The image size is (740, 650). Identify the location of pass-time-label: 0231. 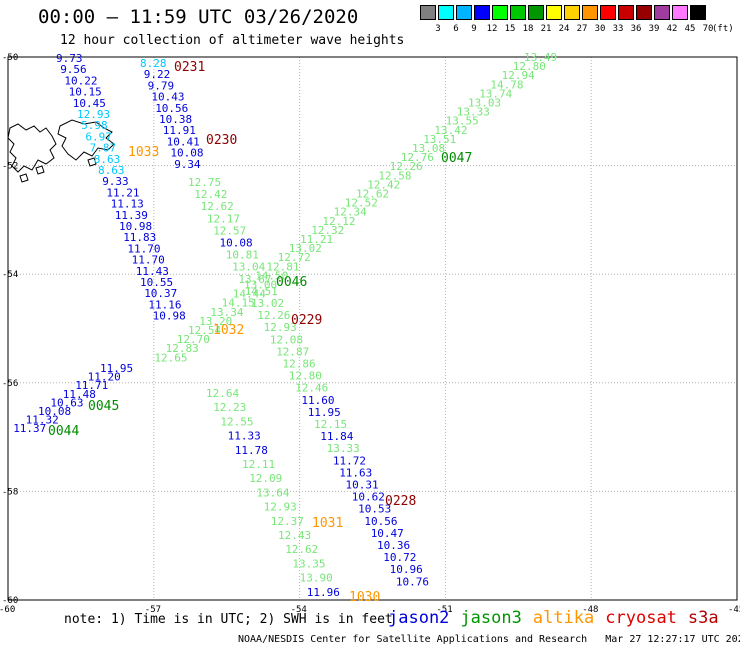
(189, 67).